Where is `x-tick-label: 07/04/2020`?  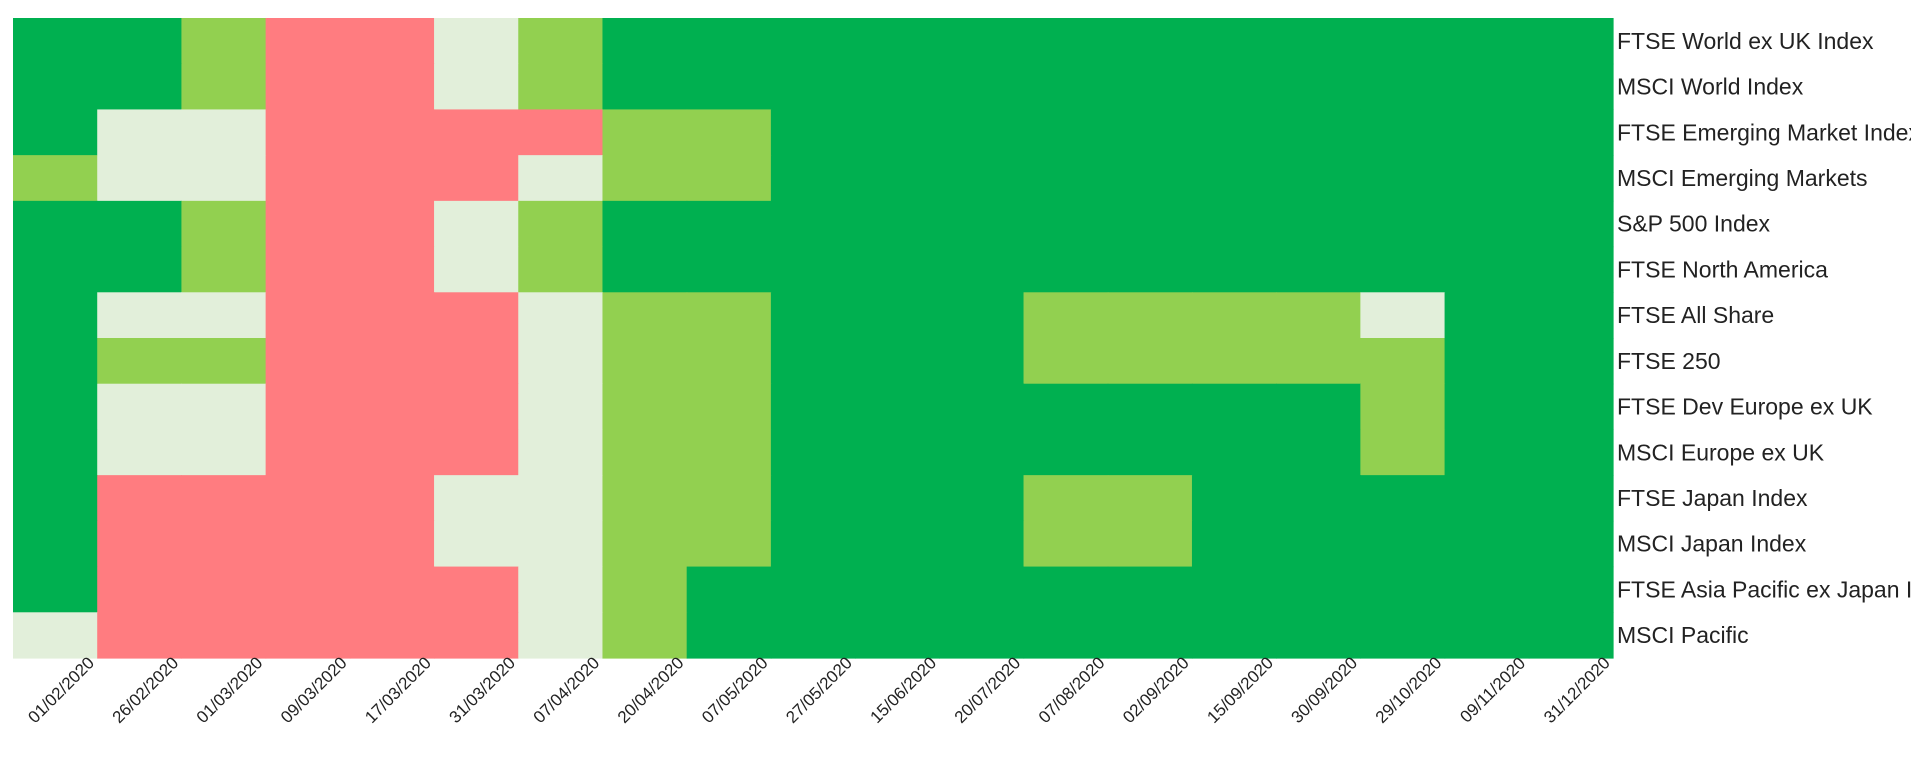 x-tick-label: 07/04/2020 is located at coordinates (567, 690).